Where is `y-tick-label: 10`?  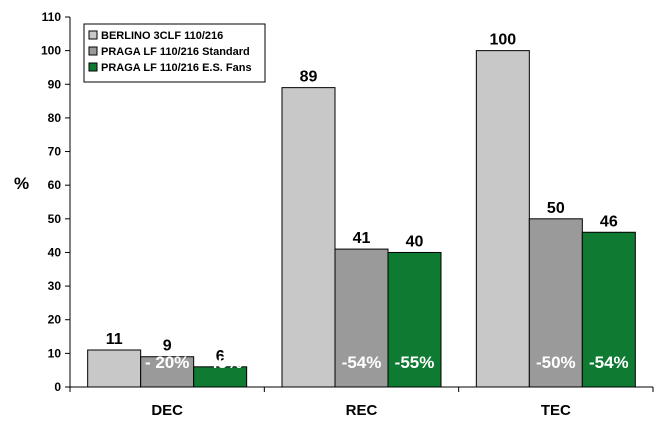 y-tick-label: 10 is located at coordinates (55, 353).